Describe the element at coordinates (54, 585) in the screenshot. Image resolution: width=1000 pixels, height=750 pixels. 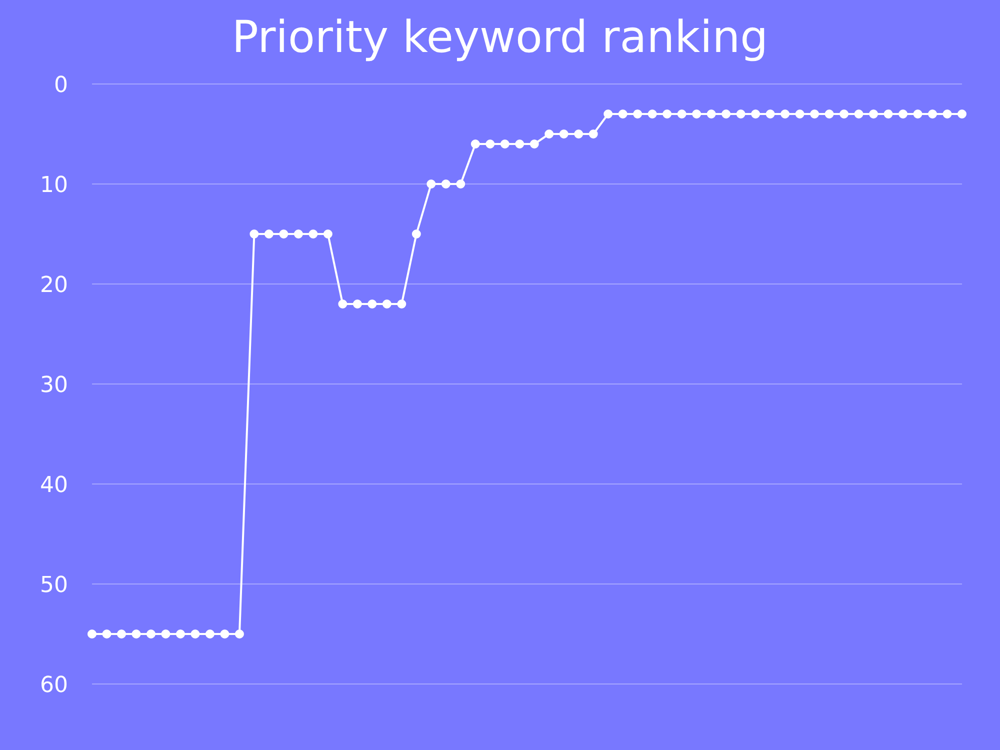
I see `y-tick-label: 50` at that location.